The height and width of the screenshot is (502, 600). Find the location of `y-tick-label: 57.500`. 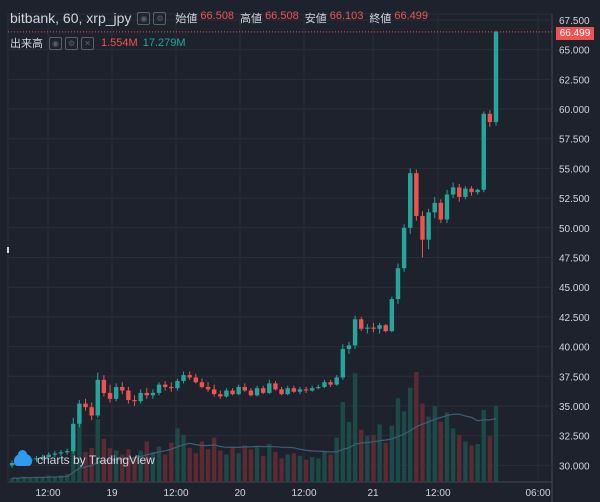

y-tick-label: 57.500 is located at coordinates (574, 140).